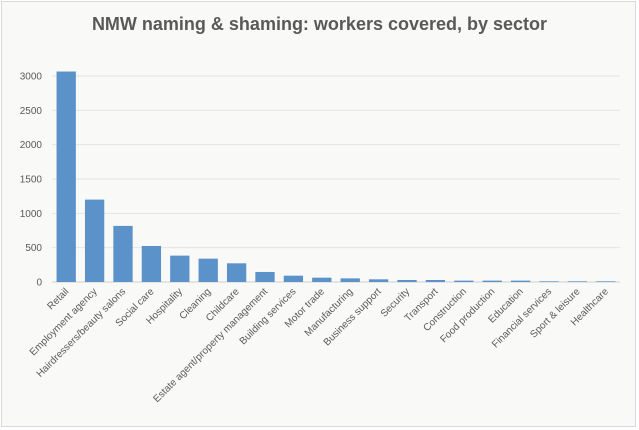 The width and height of the screenshot is (639, 430). What do you see at coordinates (33, 248) in the screenshot?
I see `y-tick-label: 500` at bounding box center [33, 248].